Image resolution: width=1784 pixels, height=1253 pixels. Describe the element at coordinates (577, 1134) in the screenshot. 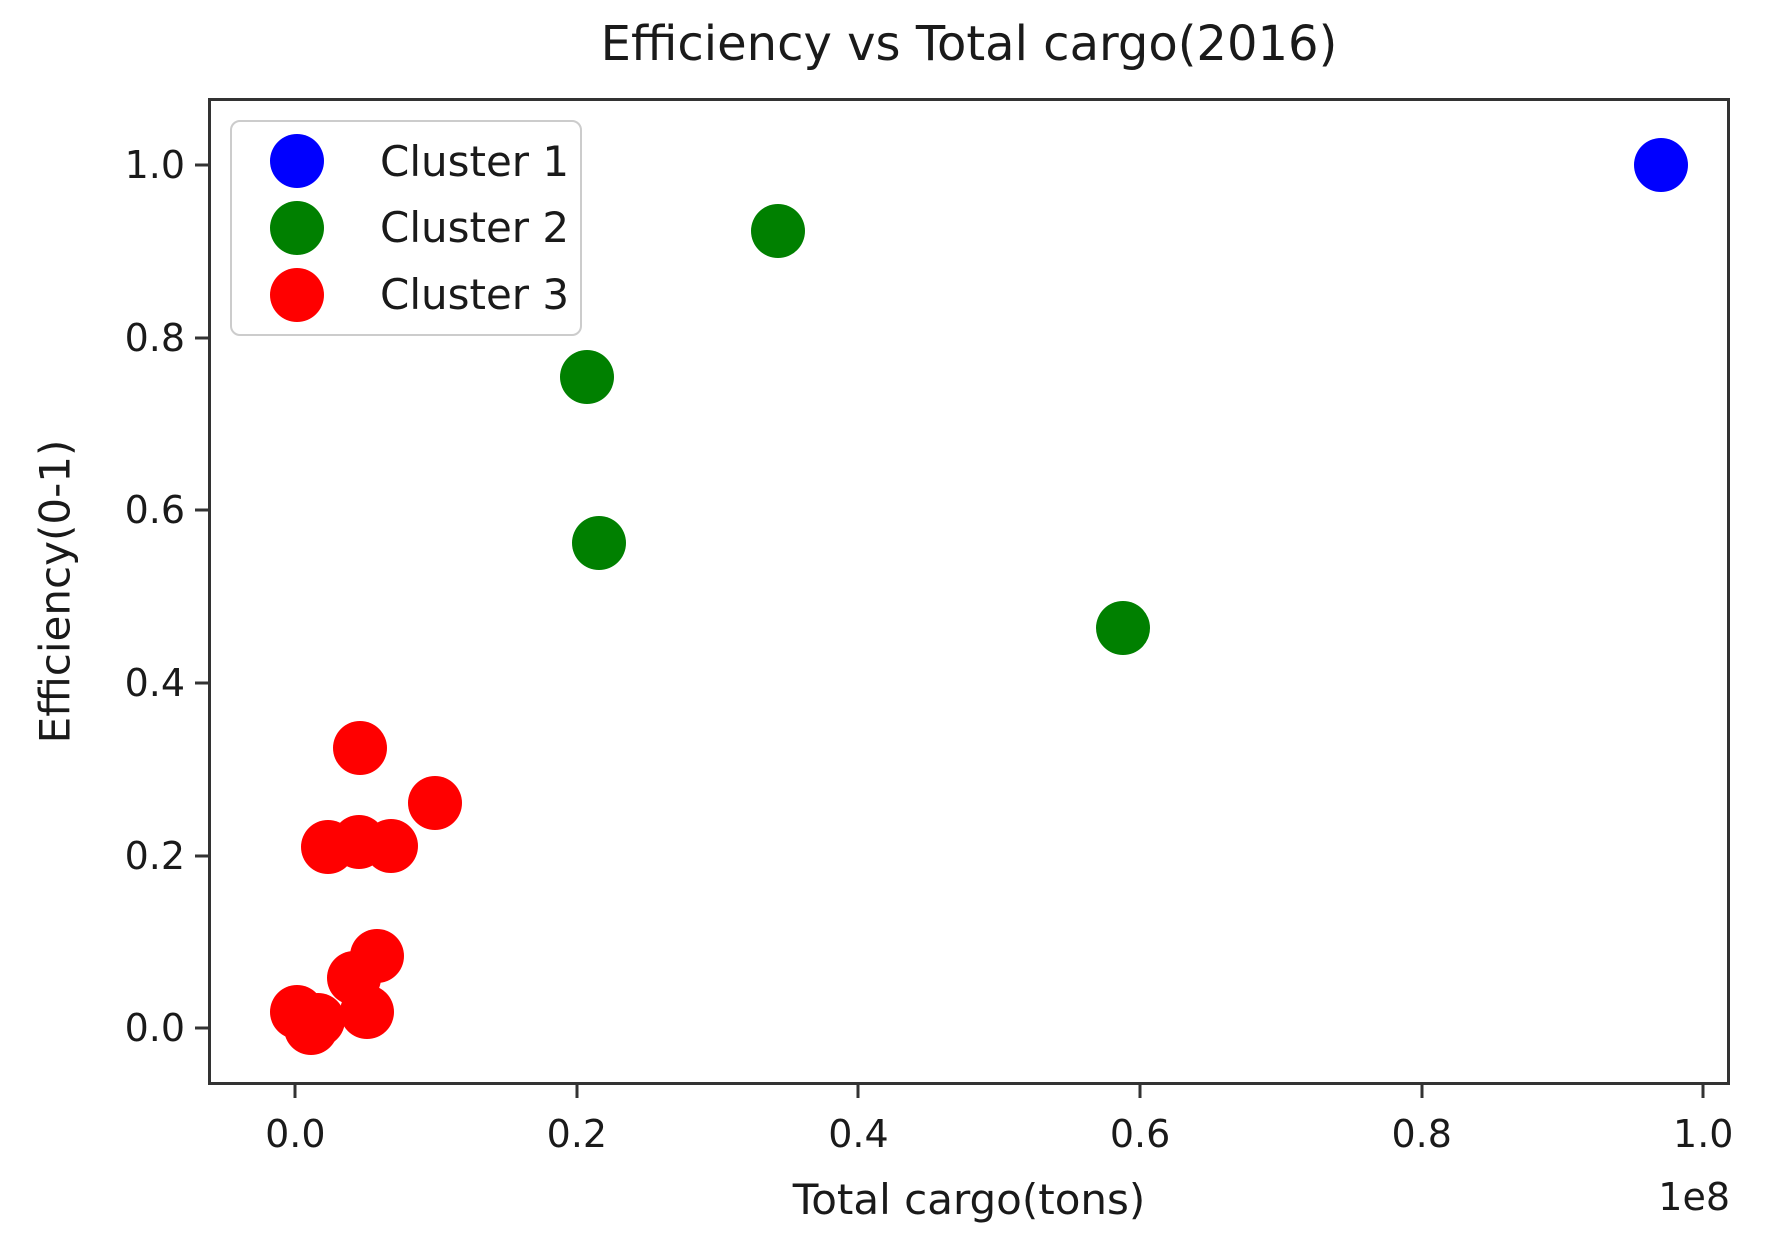

I see `x-tick-label: 0.2` at that location.